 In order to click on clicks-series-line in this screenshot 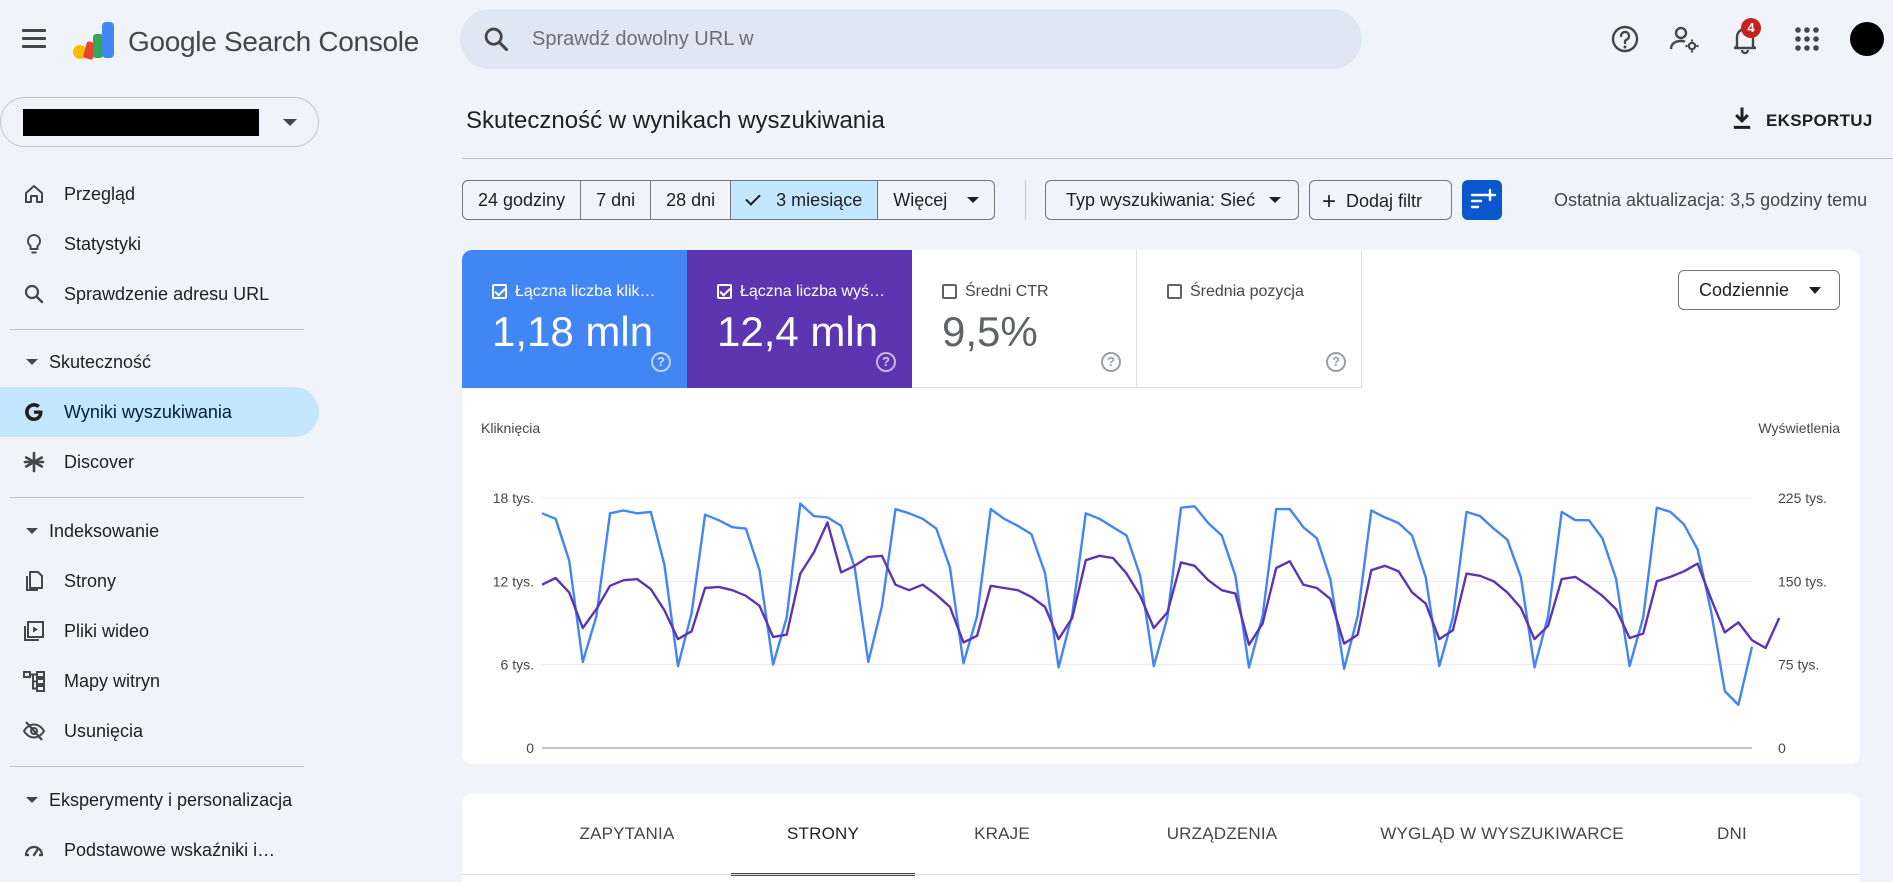, I will do `click(1147, 604)`.